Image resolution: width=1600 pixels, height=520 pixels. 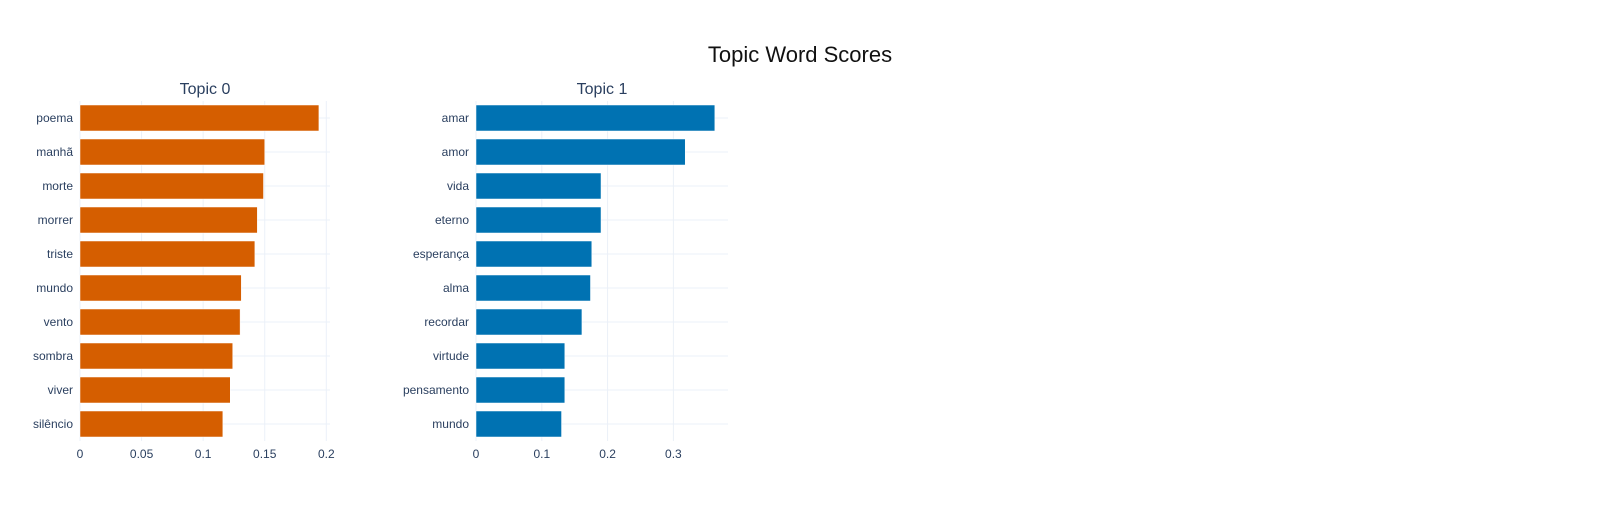 I want to click on category-label: triste, so click(x=60, y=254).